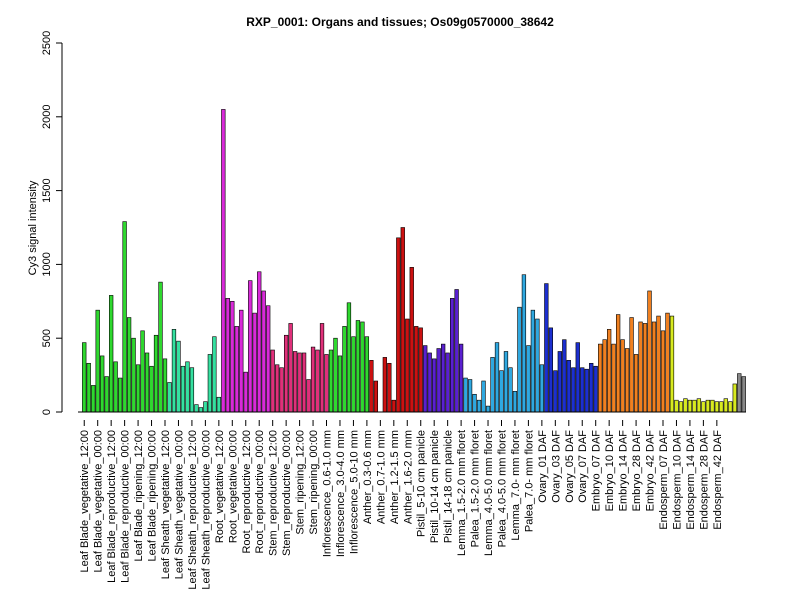 The height and width of the screenshot is (600, 800). What do you see at coordinates (529, 481) in the screenshot?
I see `x-tick-label: Palea_7.0- mm floret` at bounding box center [529, 481].